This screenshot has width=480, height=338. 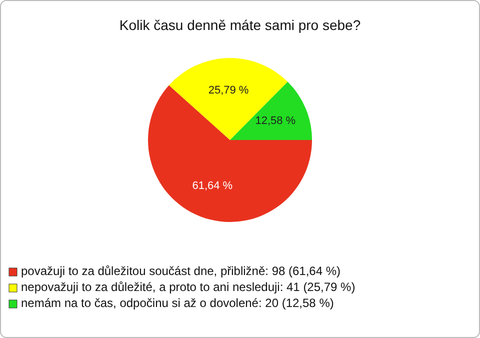 I want to click on legend-label: nepovažuji to za důležité, a proto to ani nesleduji: 41 (25,79 %), so click(x=188, y=287).